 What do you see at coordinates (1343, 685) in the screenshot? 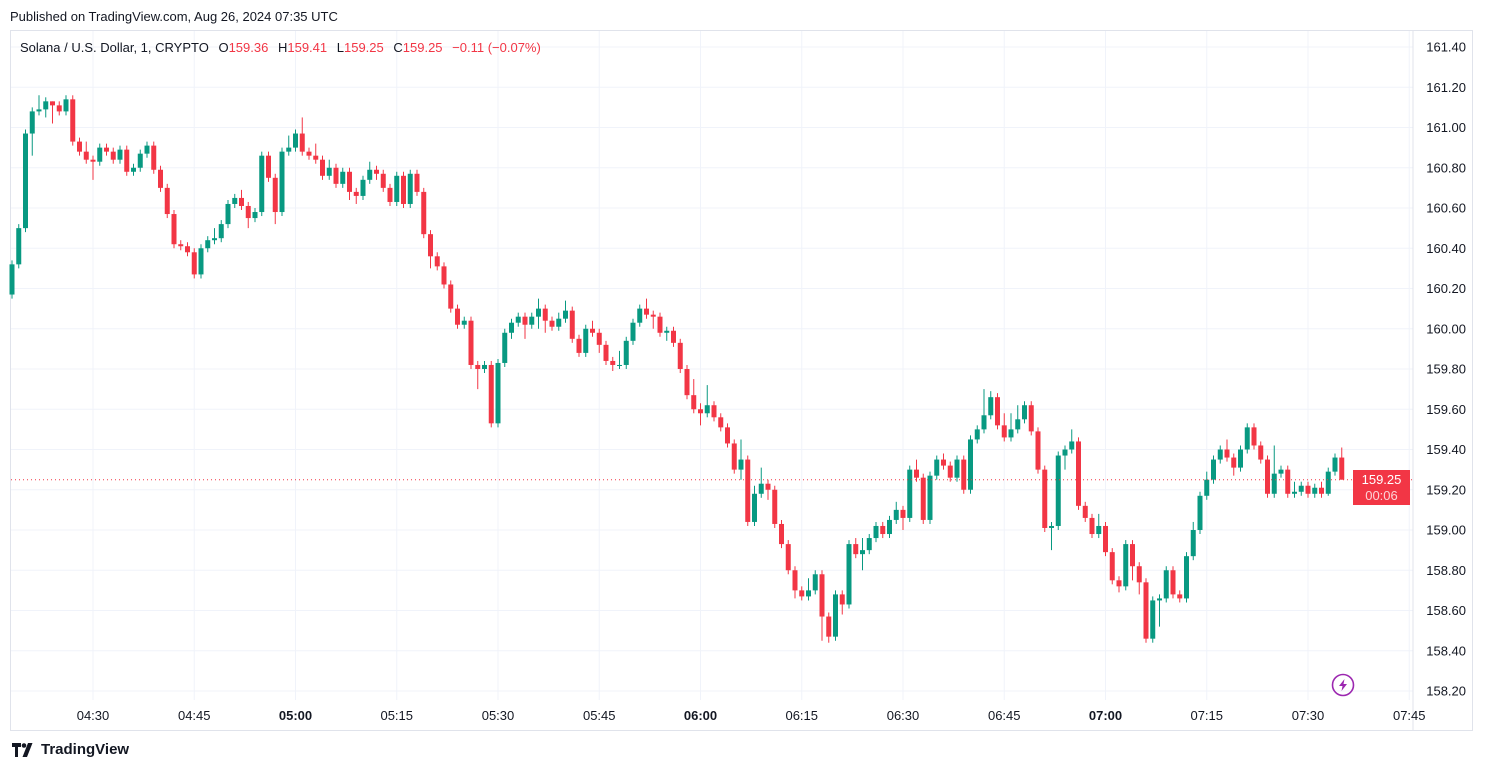
I see `lightning-icon` at bounding box center [1343, 685].